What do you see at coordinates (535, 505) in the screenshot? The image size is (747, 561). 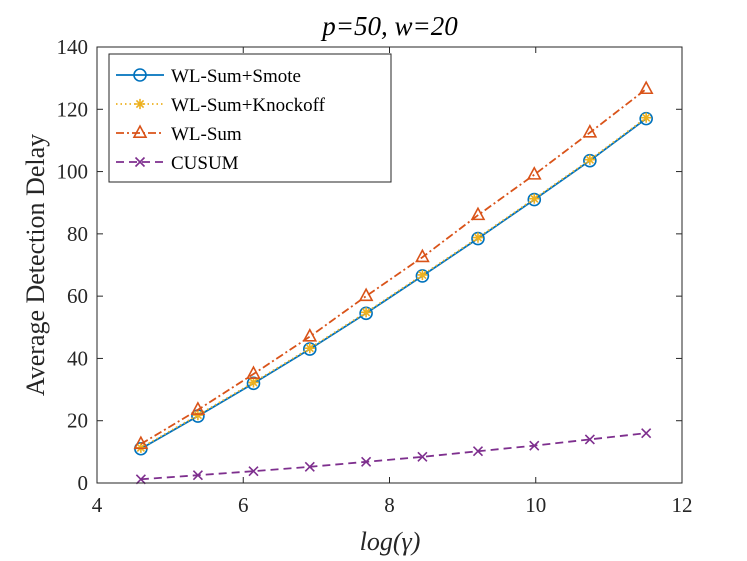 I see `x-tick-label: 10` at bounding box center [535, 505].